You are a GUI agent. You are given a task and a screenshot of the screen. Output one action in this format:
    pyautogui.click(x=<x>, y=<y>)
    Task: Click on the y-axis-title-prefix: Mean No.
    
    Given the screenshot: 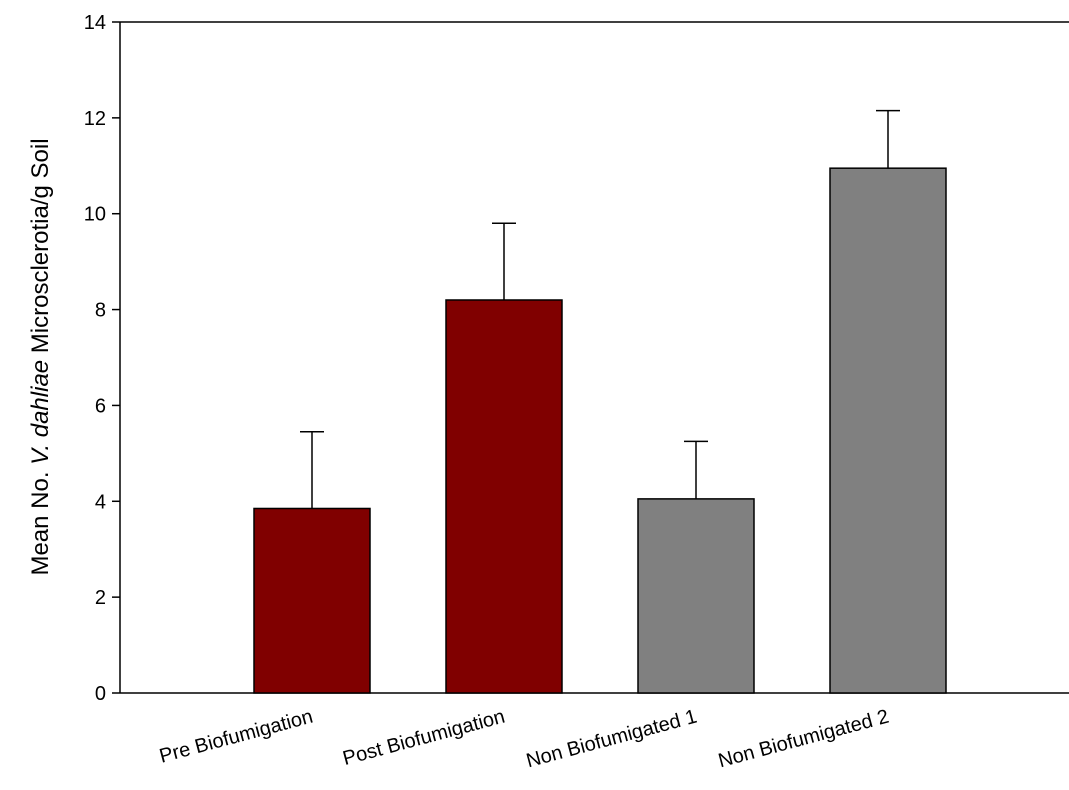 What is the action you would take?
    pyautogui.click(x=40, y=520)
    